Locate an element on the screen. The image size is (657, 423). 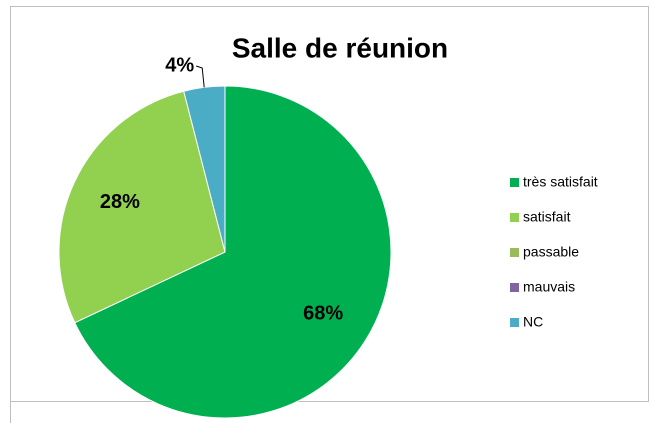
legend-label: très satisfait is located at coordinates (560, 182).